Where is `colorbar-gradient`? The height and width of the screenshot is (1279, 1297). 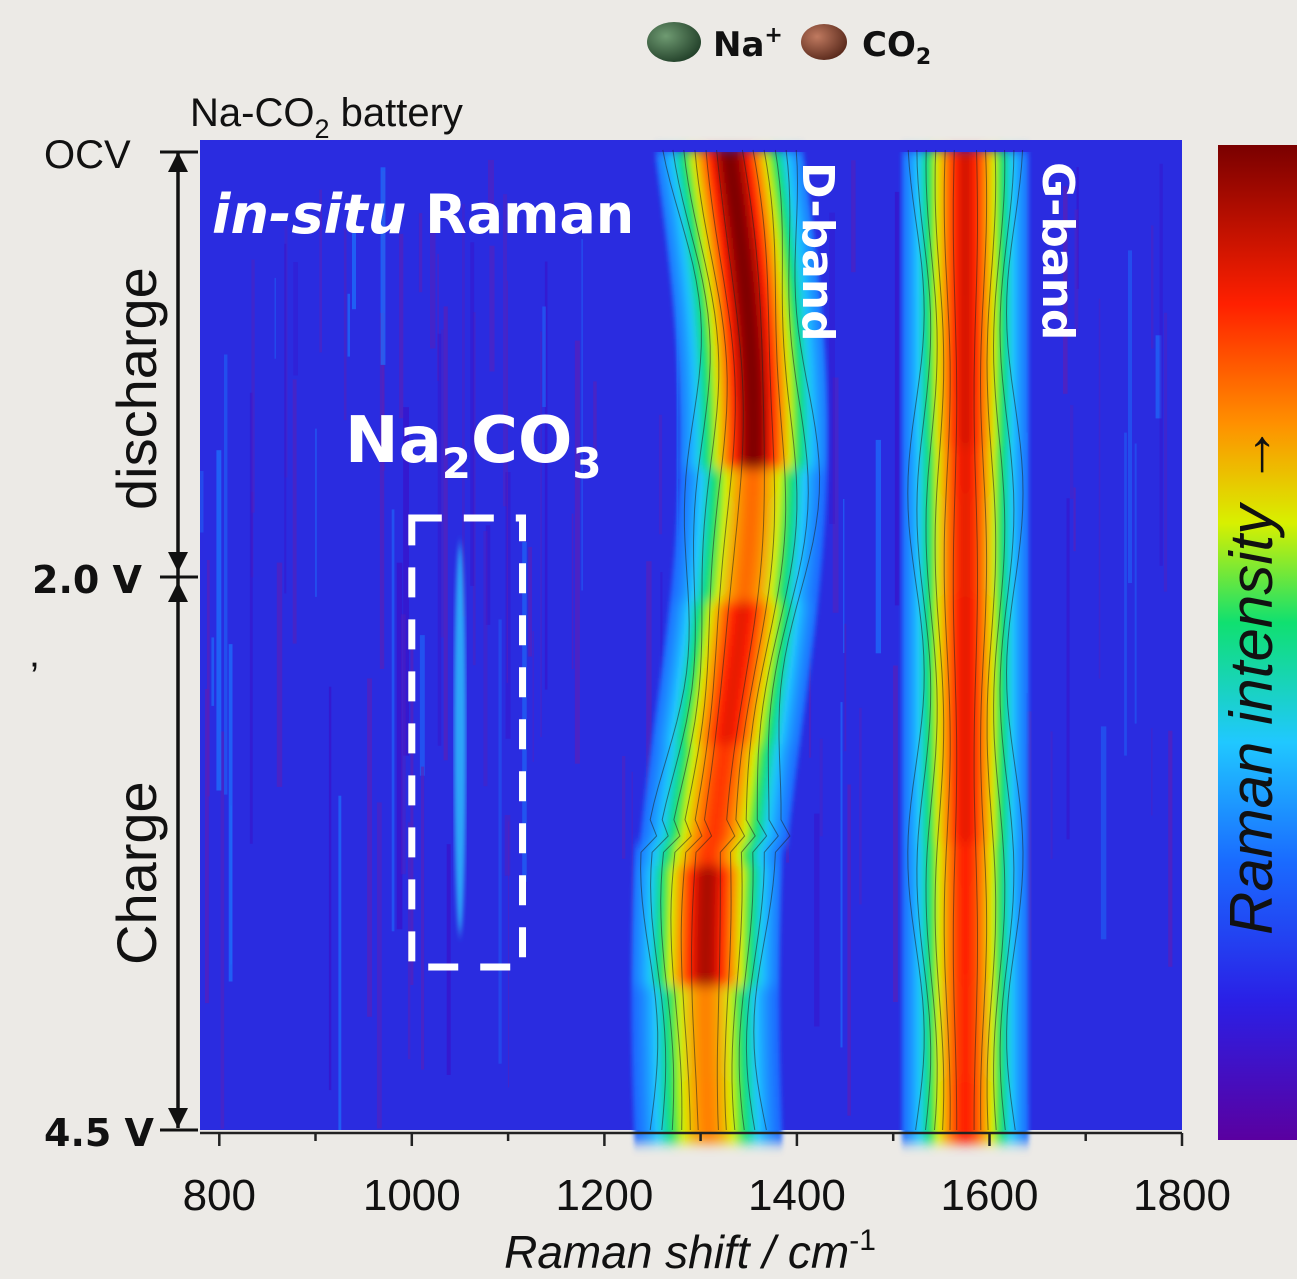 colorbar-gradient is located at coordinates (1257, 642).